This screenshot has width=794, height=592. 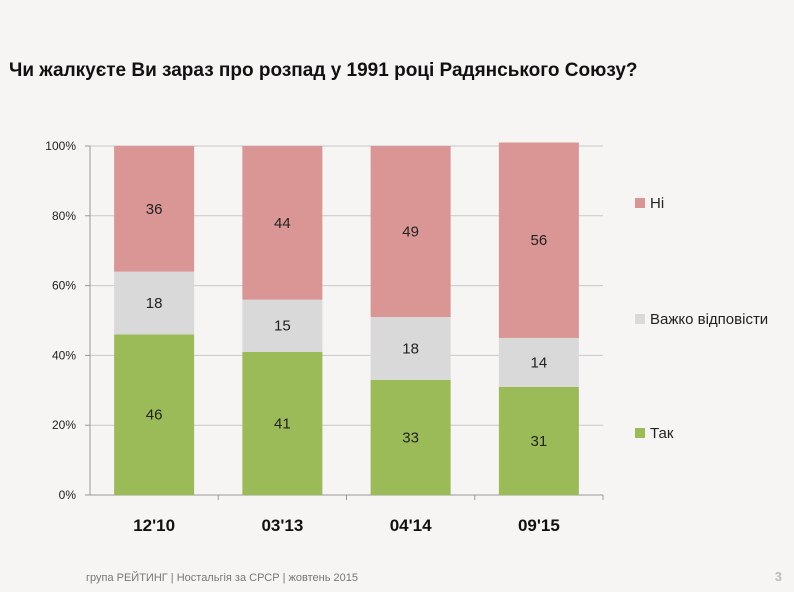 I want to click on data-label: 14, so click(x=539, y=362).